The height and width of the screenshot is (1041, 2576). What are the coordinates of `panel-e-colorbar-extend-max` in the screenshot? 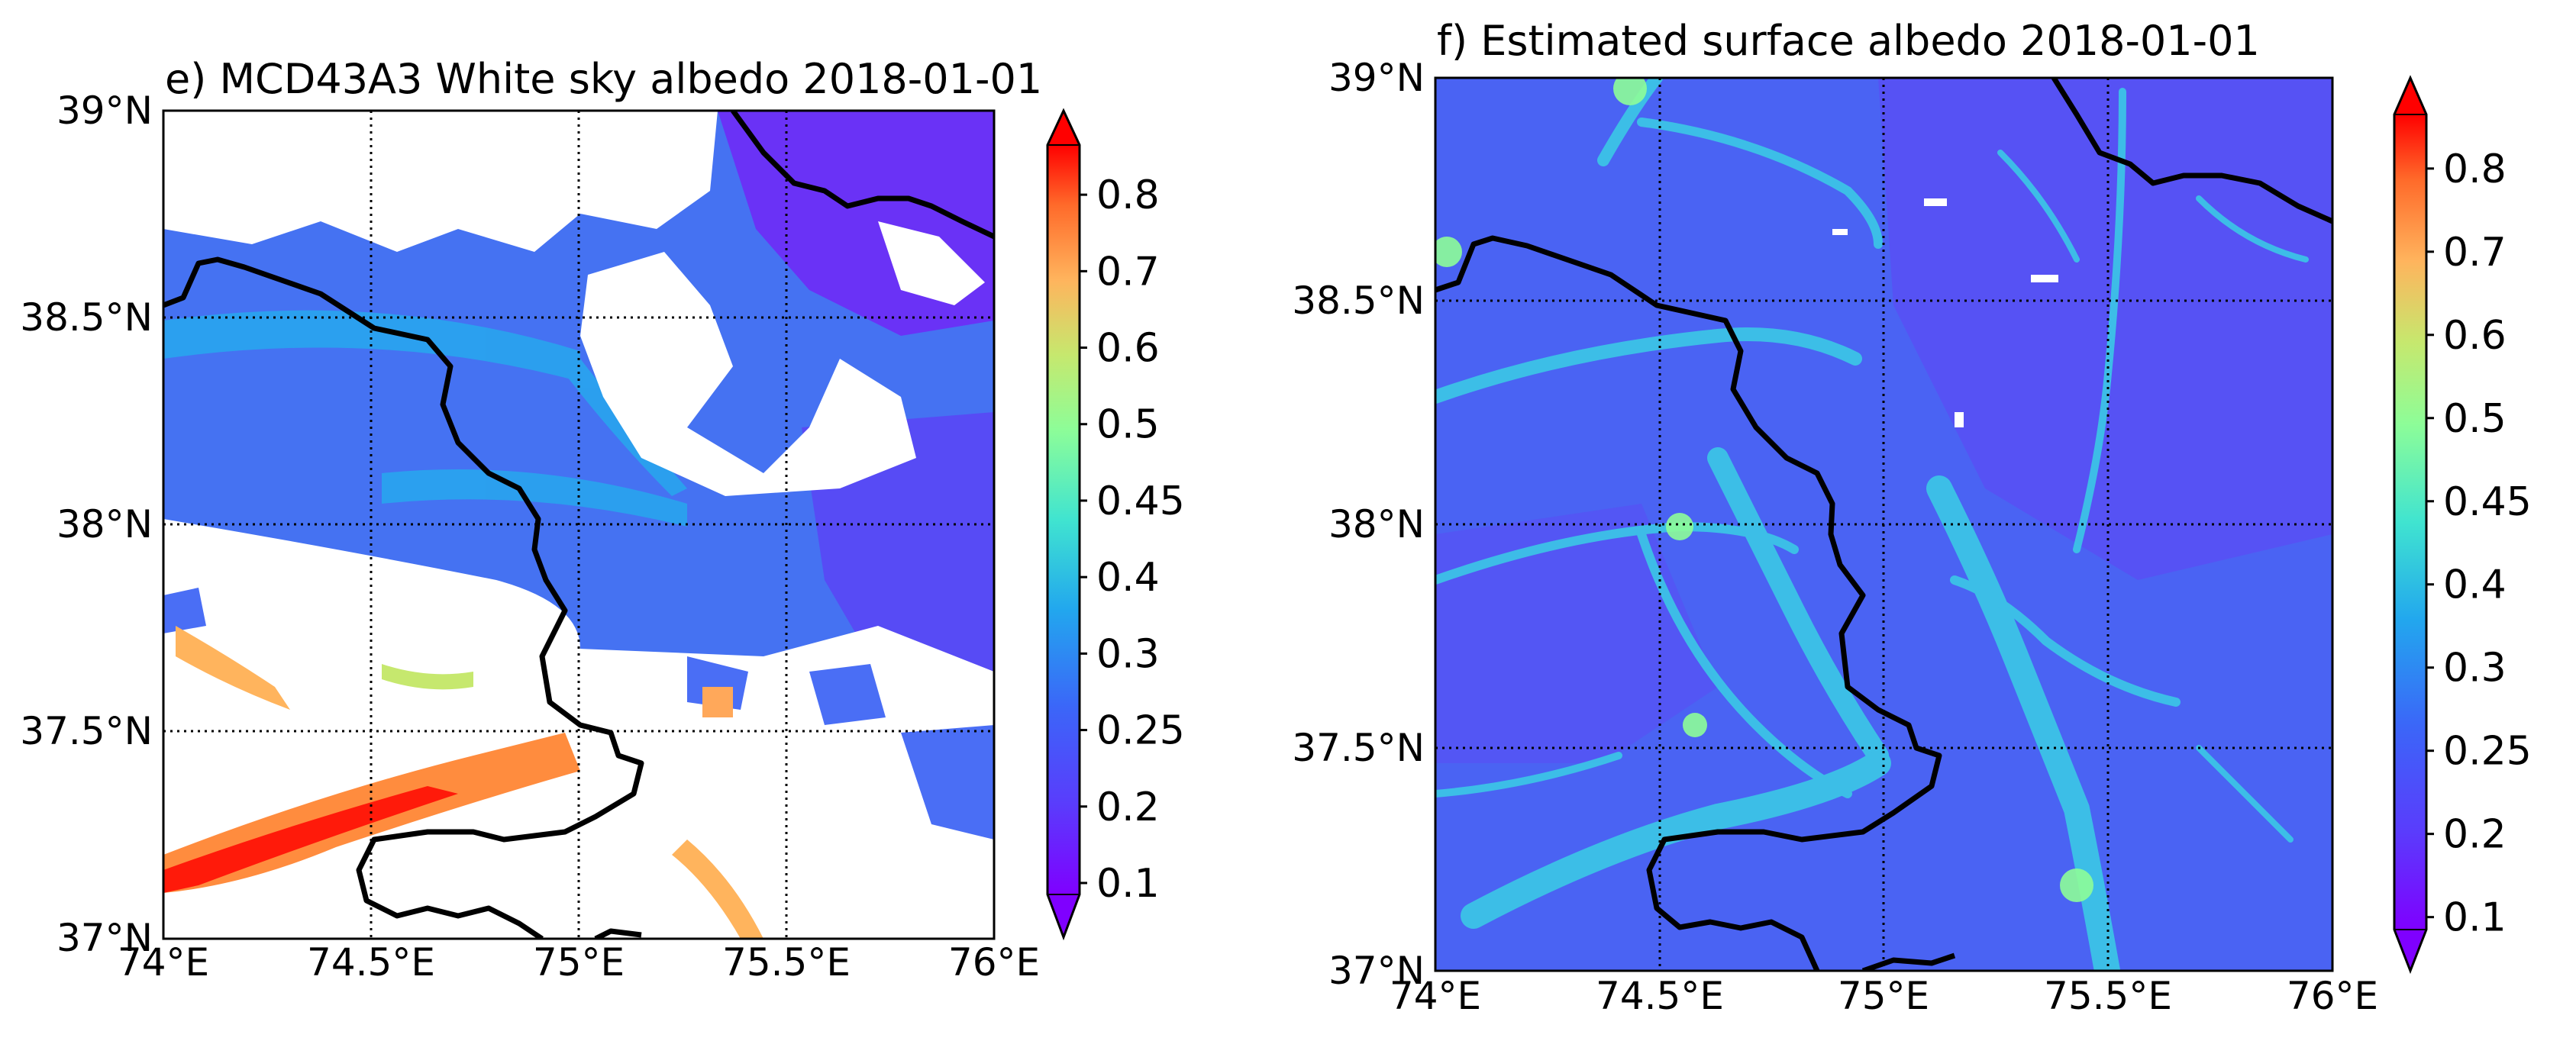 It's located at (1063, 127).